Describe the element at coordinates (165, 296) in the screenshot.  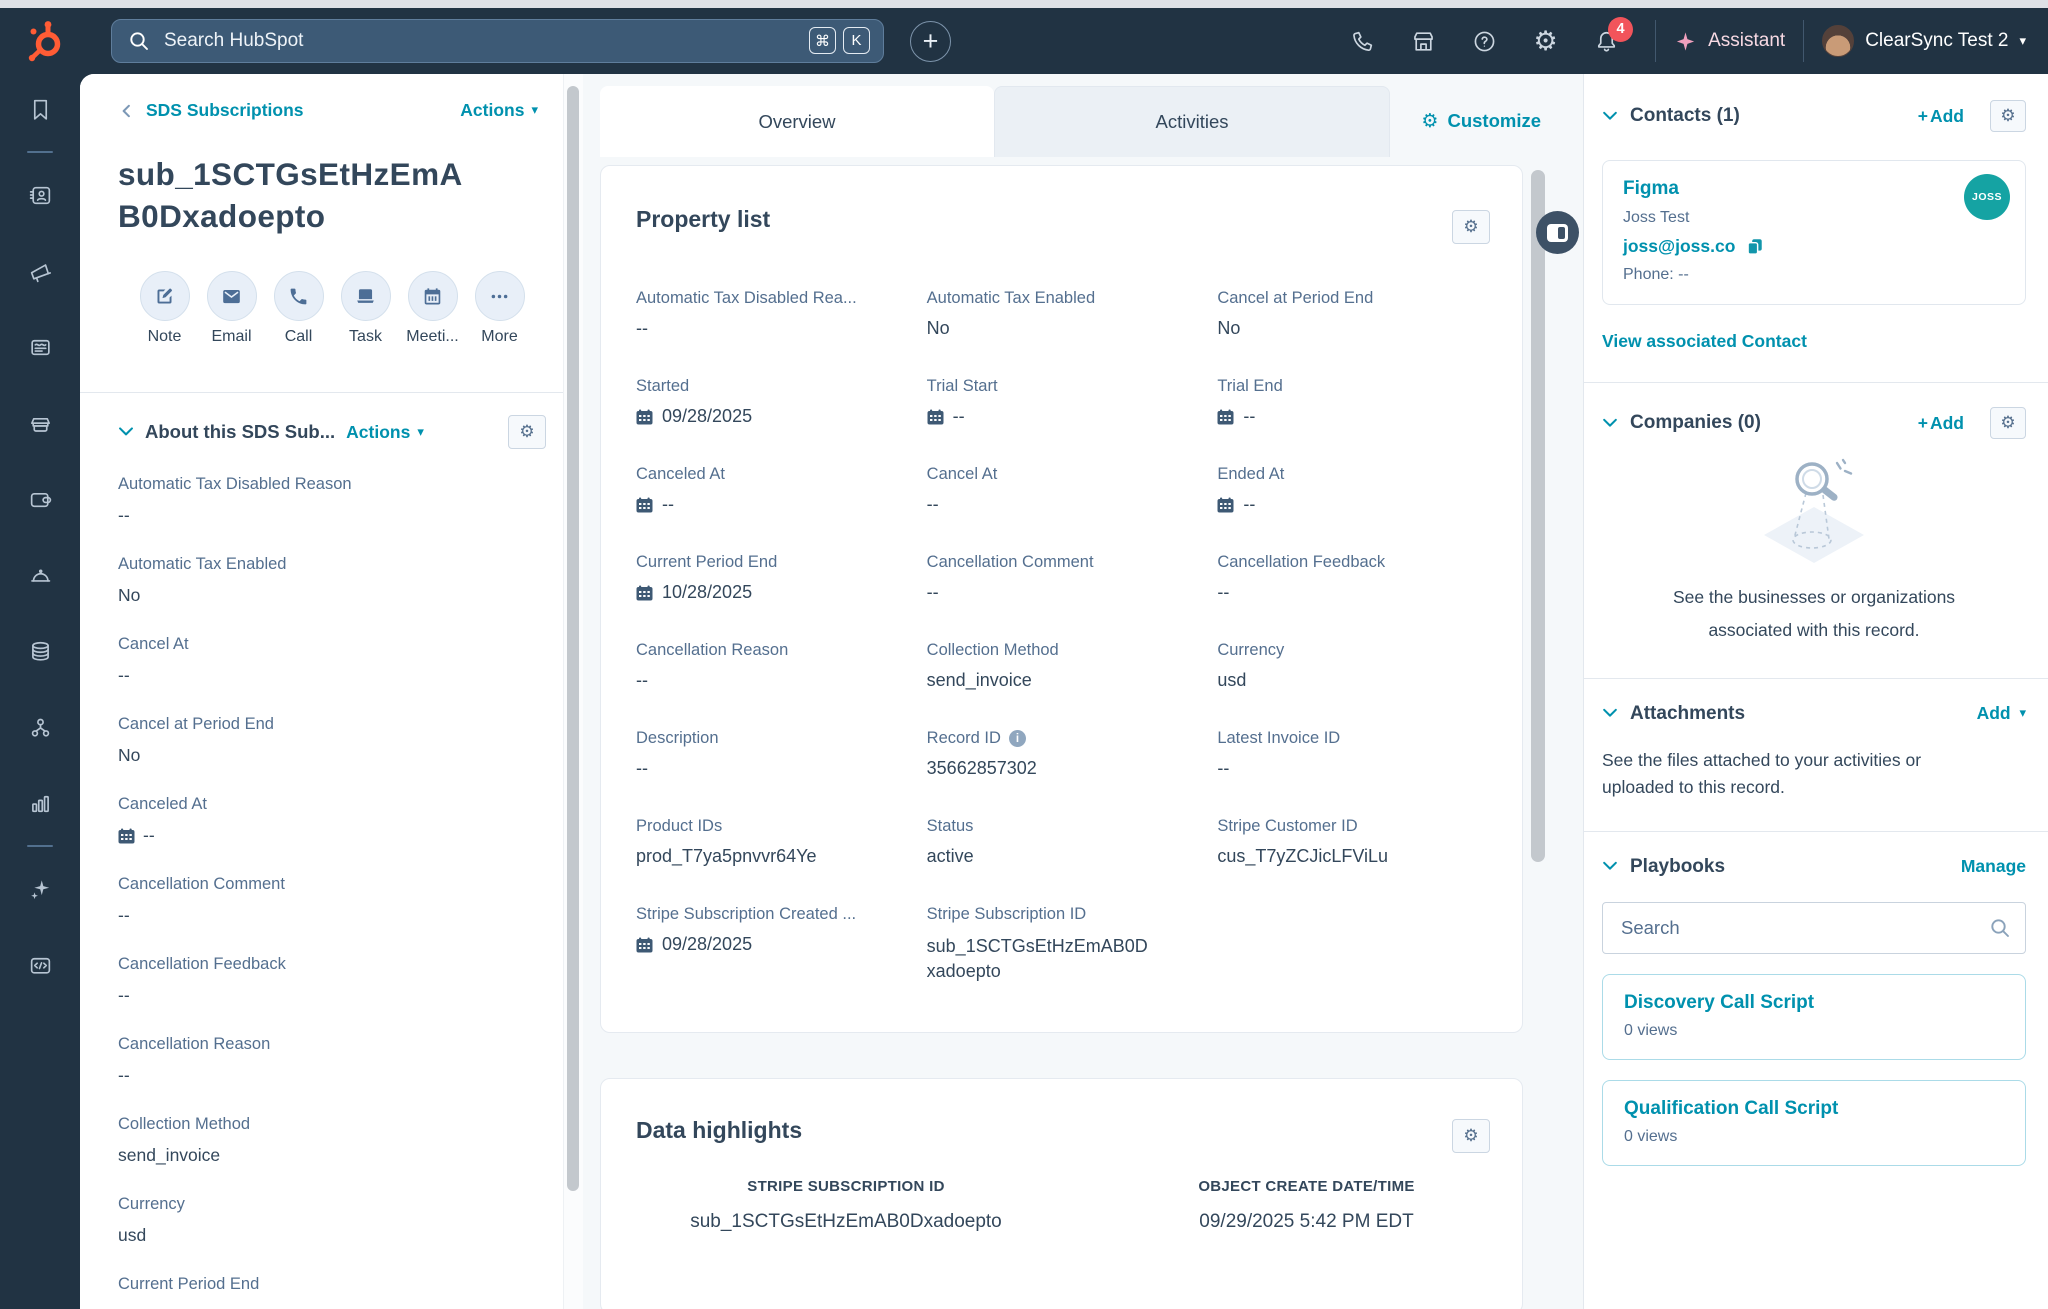
I see `note-icon` at that location.